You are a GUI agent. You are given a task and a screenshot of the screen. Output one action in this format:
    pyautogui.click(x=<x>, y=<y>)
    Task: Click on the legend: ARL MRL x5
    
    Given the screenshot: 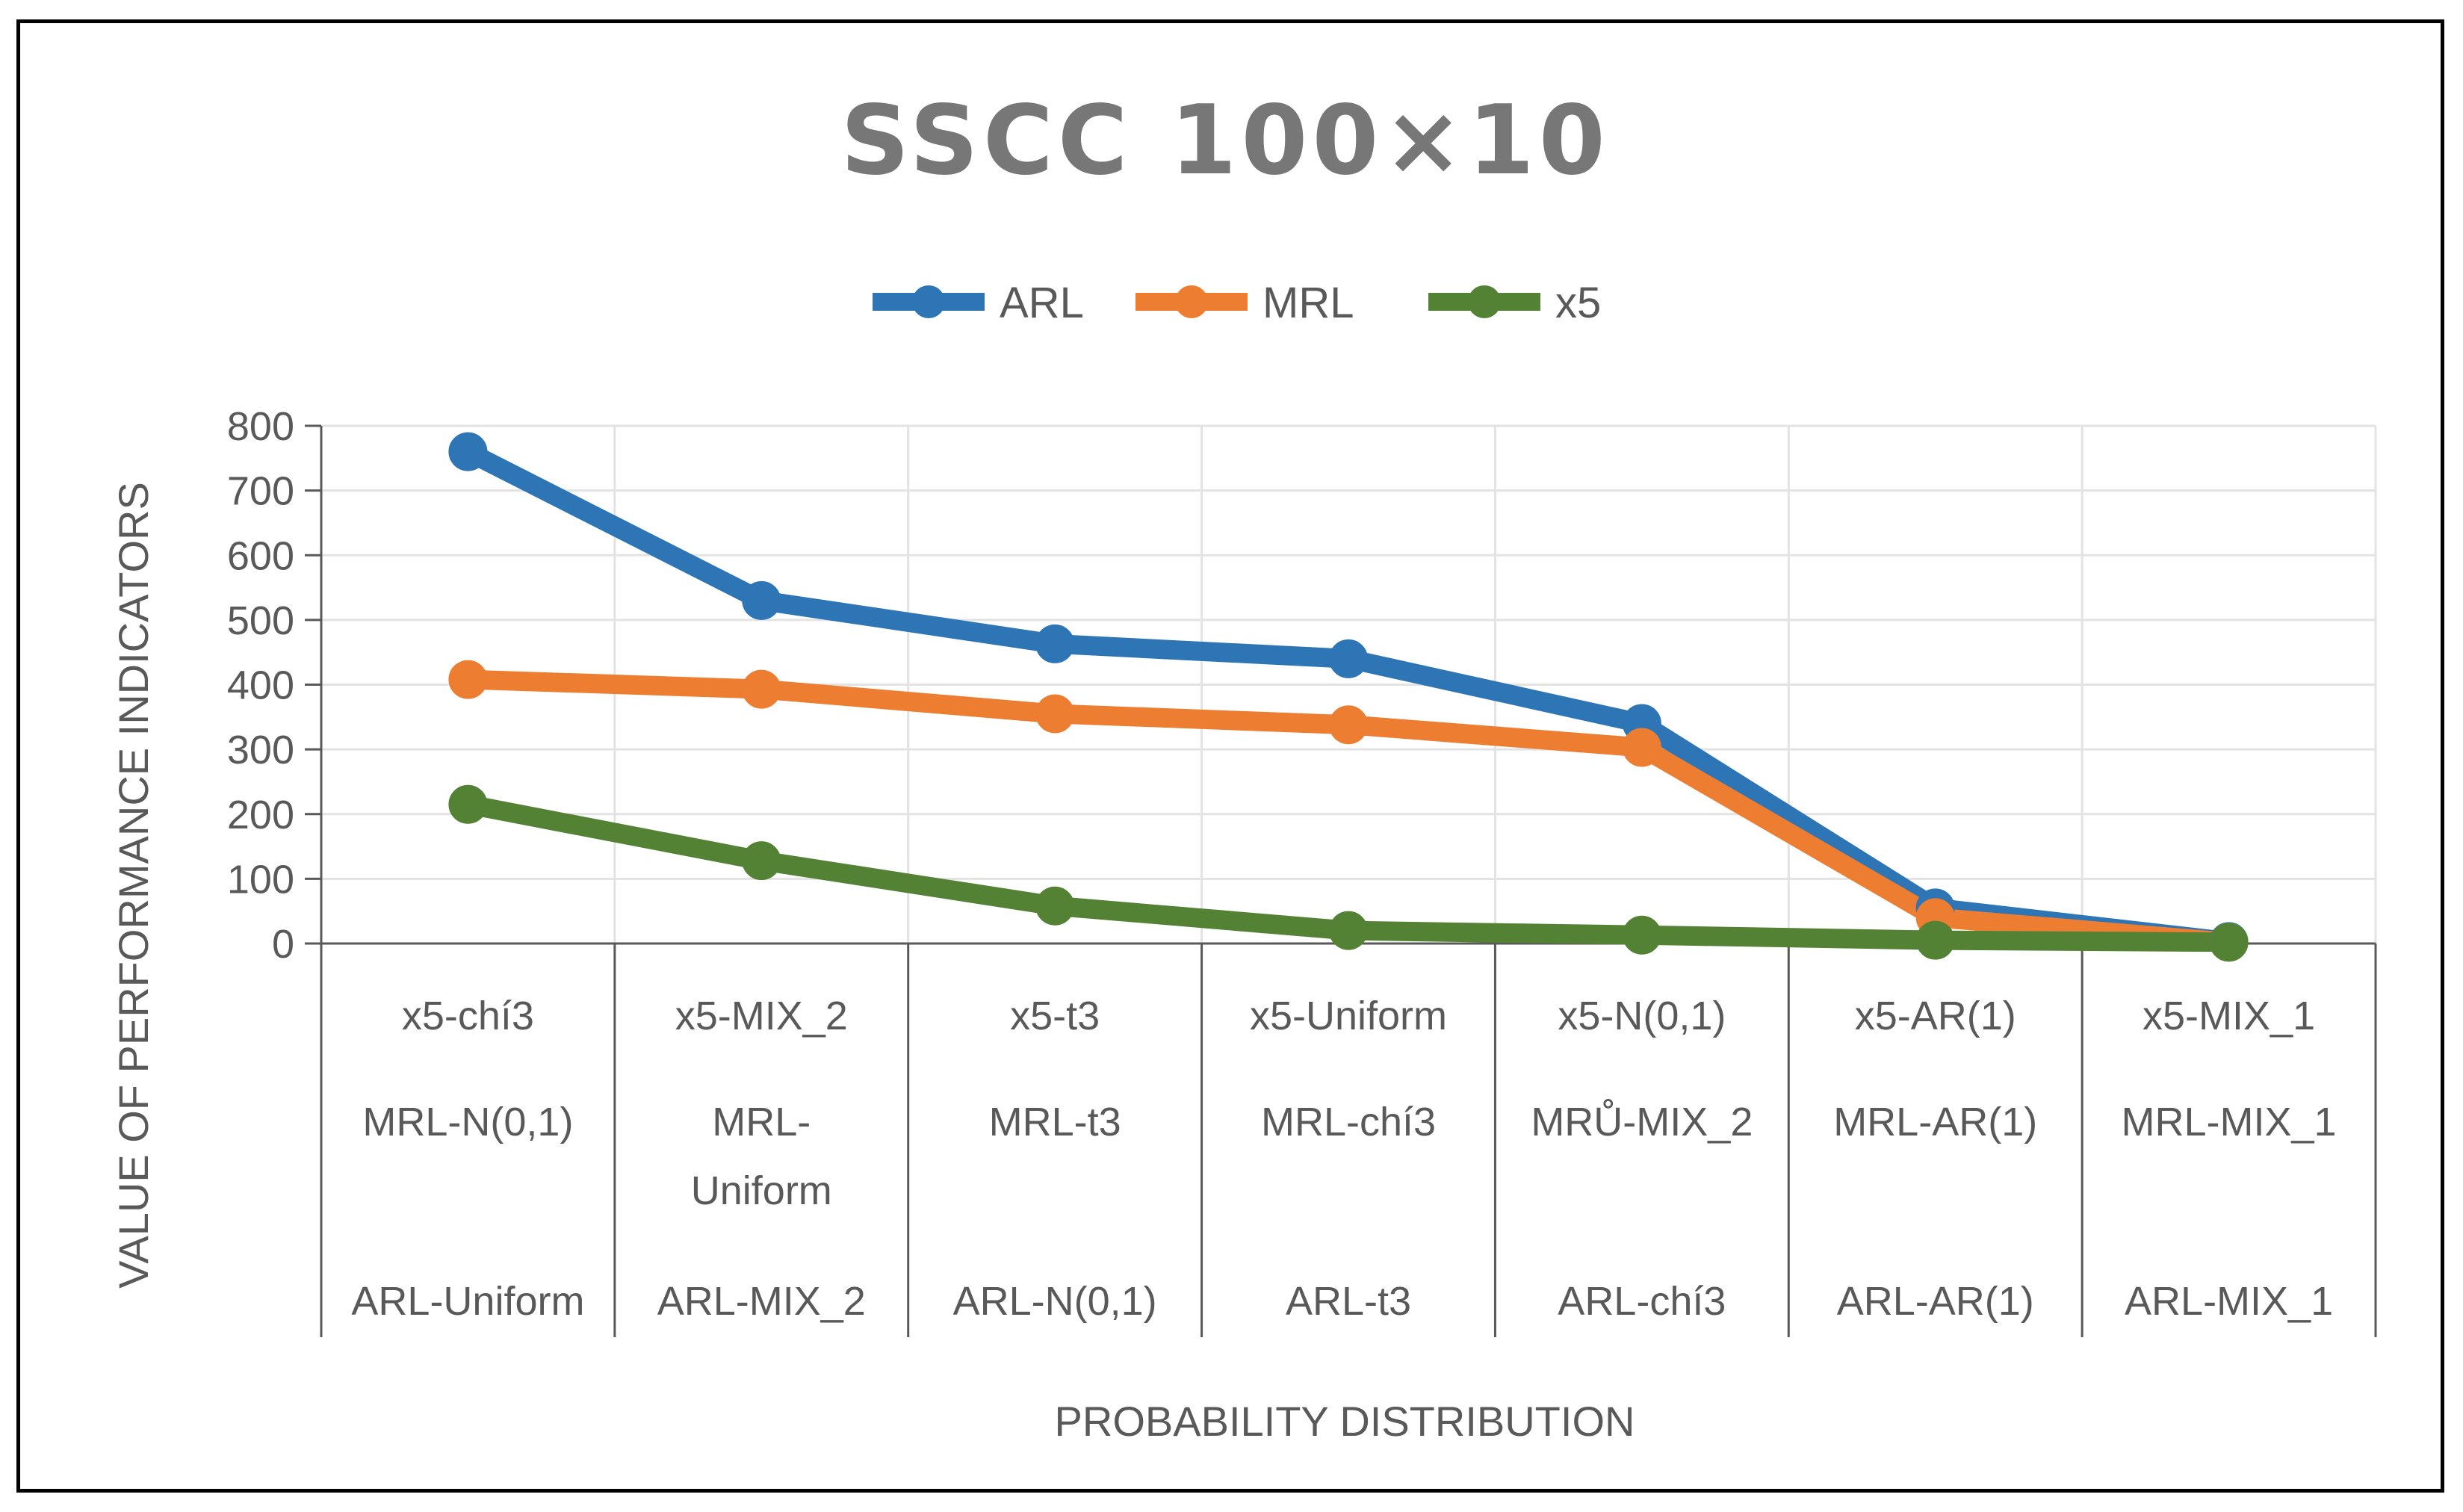 What is the action you would take?
    pyautogui.click(x=1237, y=303)
    